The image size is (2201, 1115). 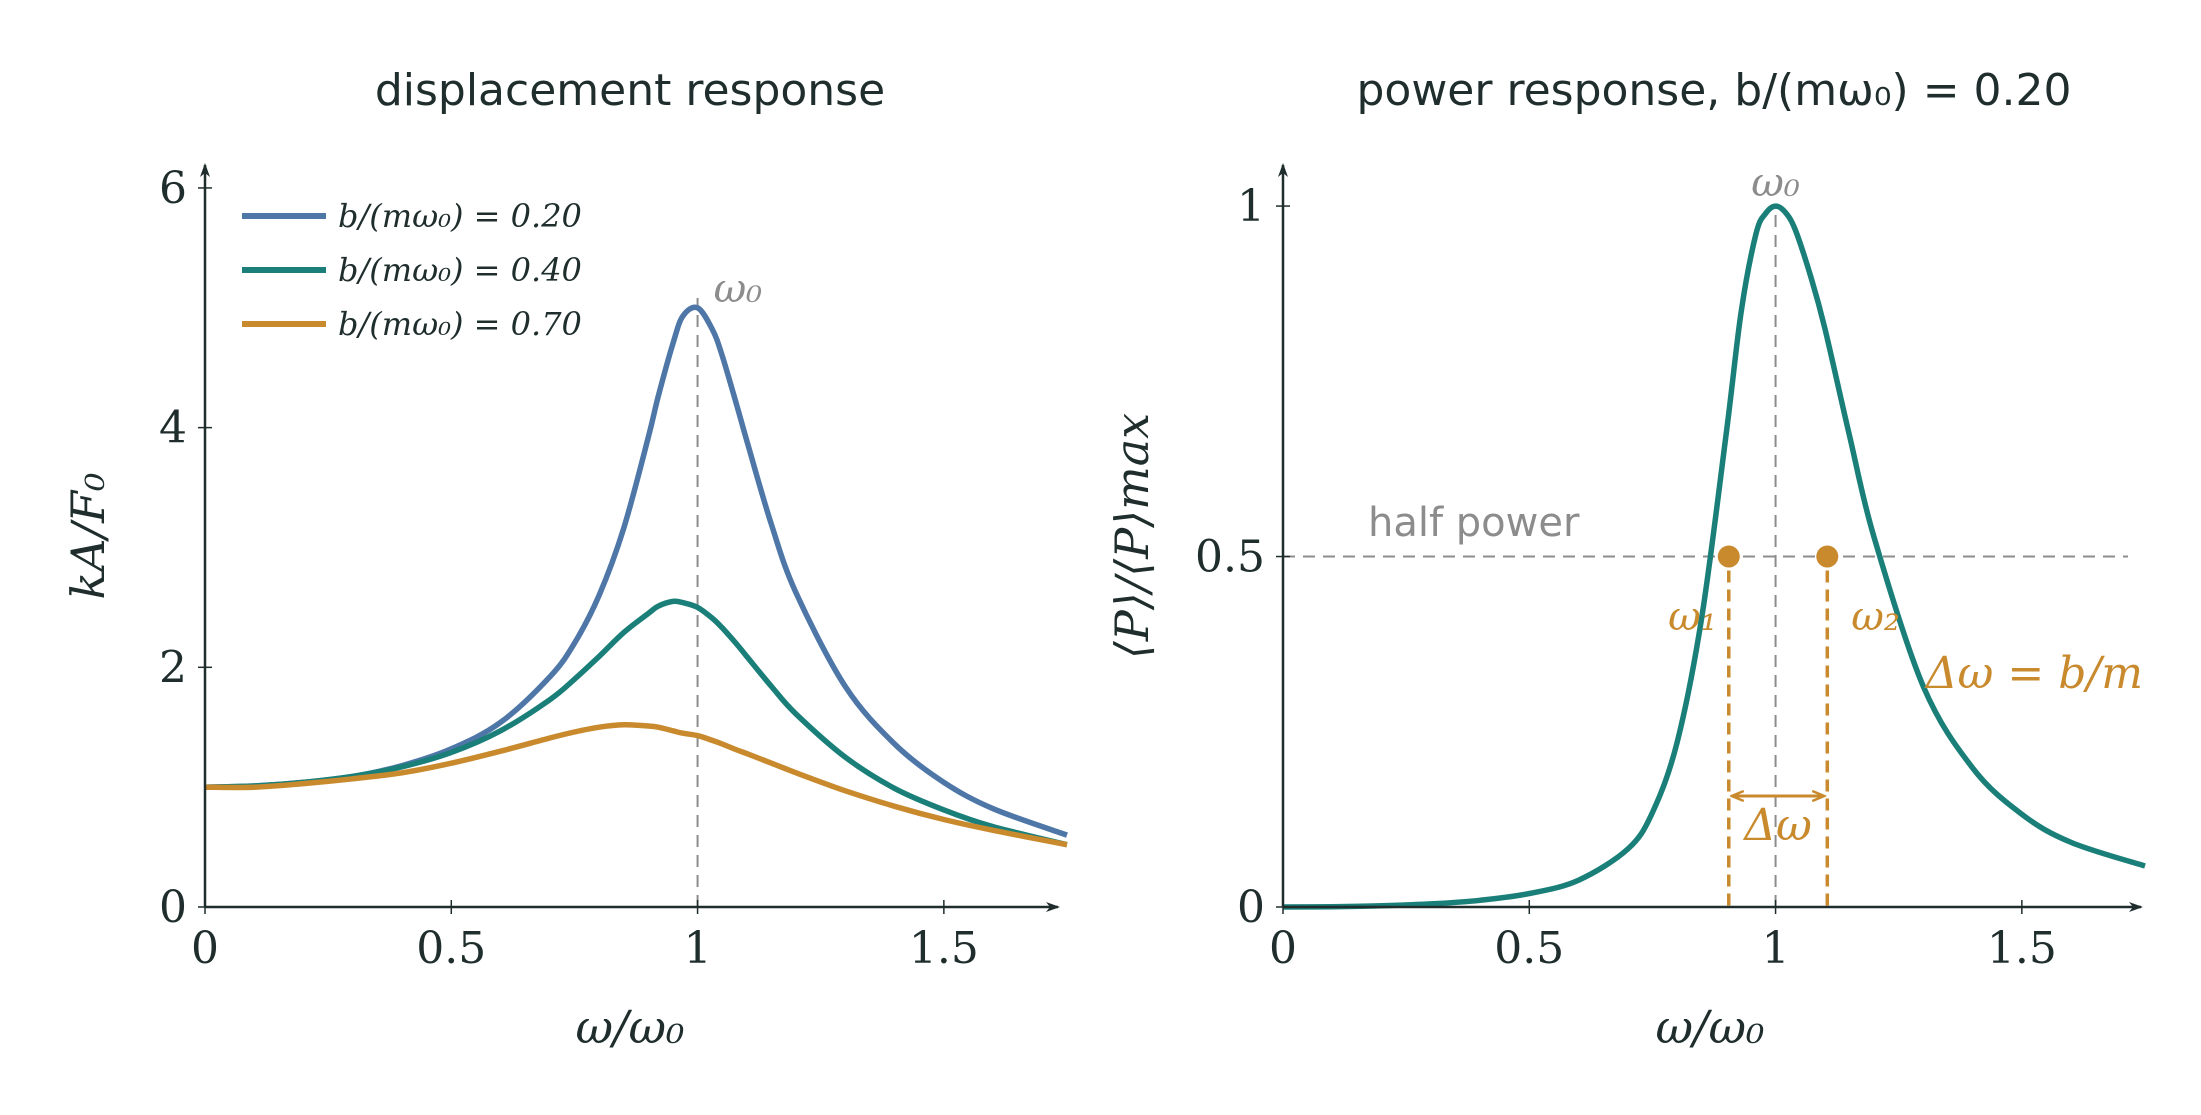 What do you see at coordinates (173, 188) in the screenshot?
I see `y-tick-label: 6` at bounding box center [173, 188].